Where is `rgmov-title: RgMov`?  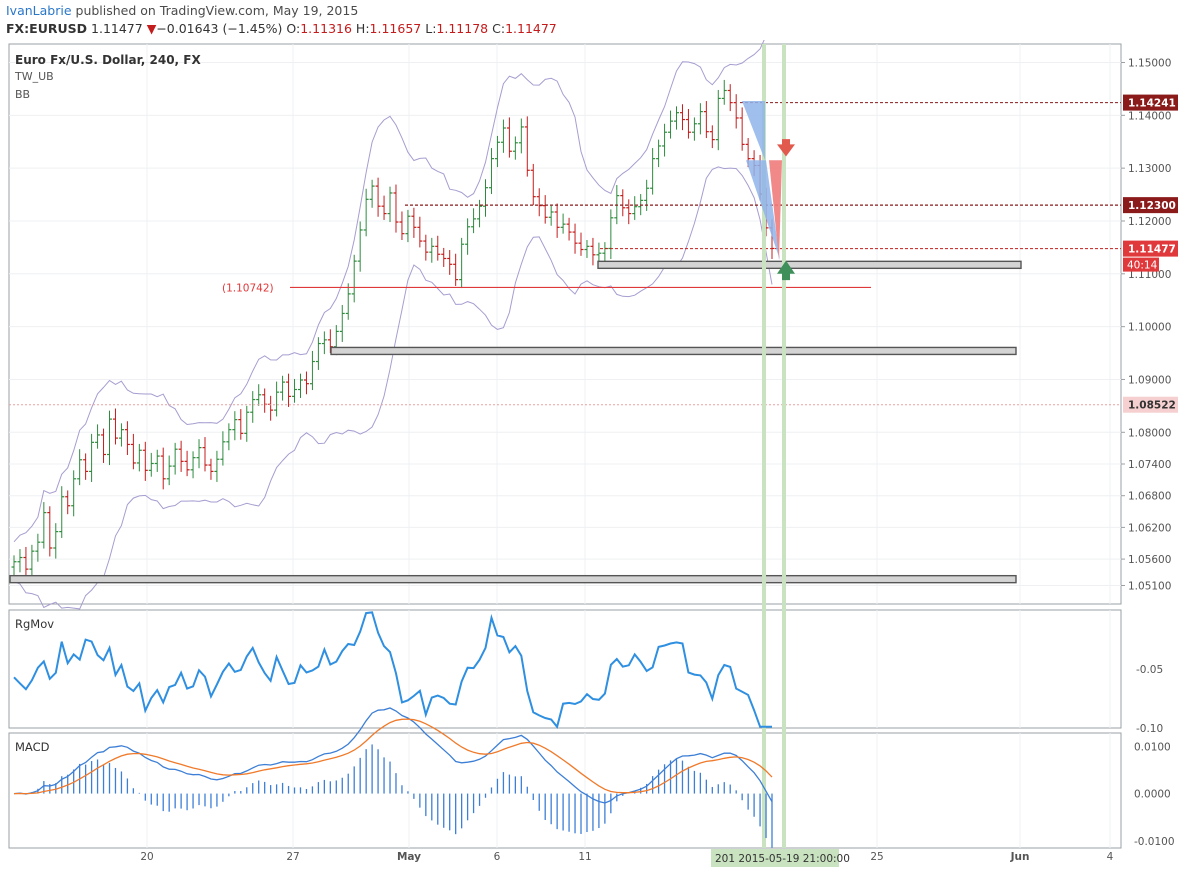
rgmov-title: RgMov is located at coordinates (34, 624).